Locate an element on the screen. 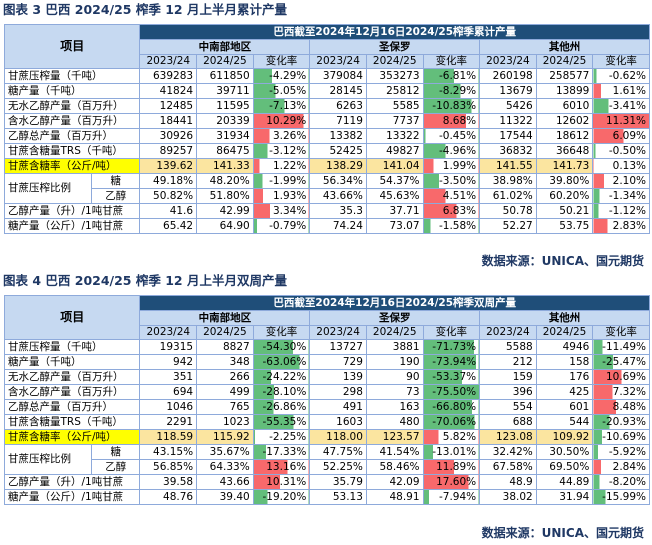 Image resolution: width=652 pixels, height=545 pixels. change-rate-cell: -0.45% is located at coordinates (451, 136).